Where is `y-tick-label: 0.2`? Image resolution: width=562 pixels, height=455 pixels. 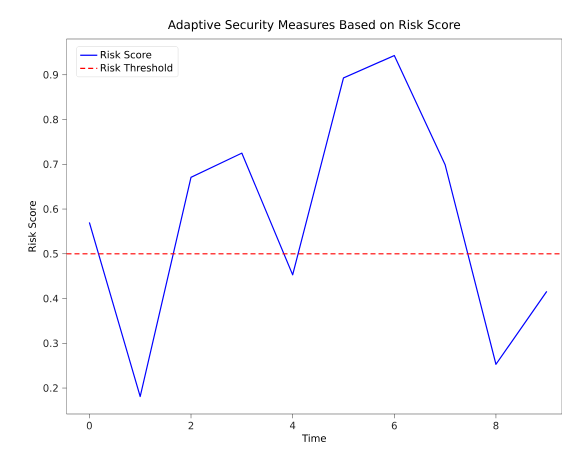 y-tick-label: 0.2 is located at coordinates (50, 388).